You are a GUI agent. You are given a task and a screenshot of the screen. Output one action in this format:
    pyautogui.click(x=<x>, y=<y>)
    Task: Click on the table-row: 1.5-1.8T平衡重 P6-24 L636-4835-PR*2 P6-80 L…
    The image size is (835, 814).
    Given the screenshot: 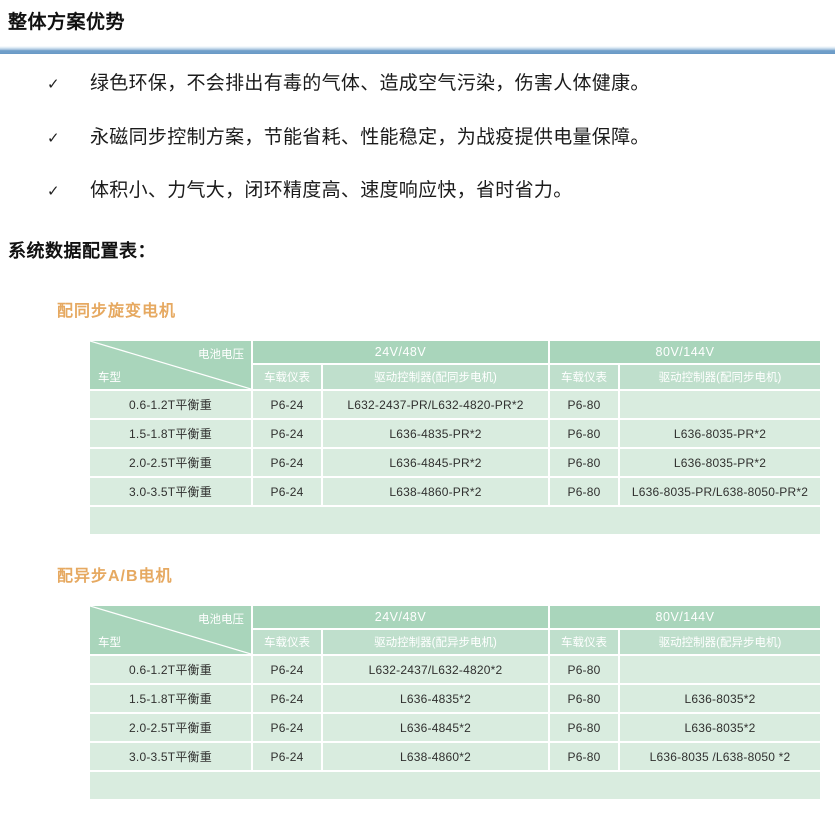 What is the action you would take?
    pyautogui.click(x=455, y=435)
    